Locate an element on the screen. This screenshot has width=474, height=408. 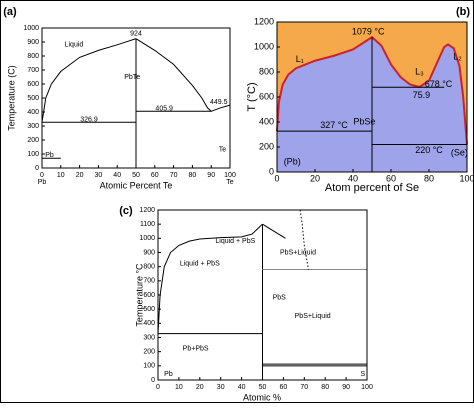
annotation: 75.9 is located at coordinates (422, 95).